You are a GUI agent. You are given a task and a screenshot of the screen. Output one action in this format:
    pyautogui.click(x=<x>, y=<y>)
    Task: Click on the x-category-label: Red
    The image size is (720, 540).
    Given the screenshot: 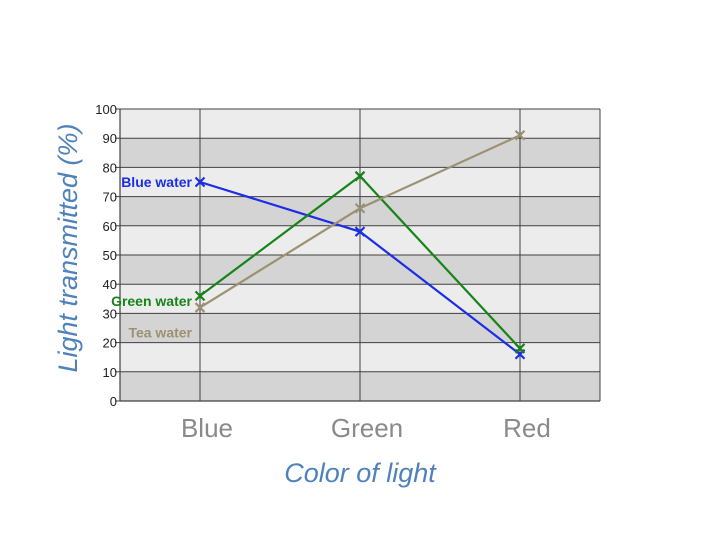 What is the action you would take?
    pyautogui.click(x=527, y=428)
    